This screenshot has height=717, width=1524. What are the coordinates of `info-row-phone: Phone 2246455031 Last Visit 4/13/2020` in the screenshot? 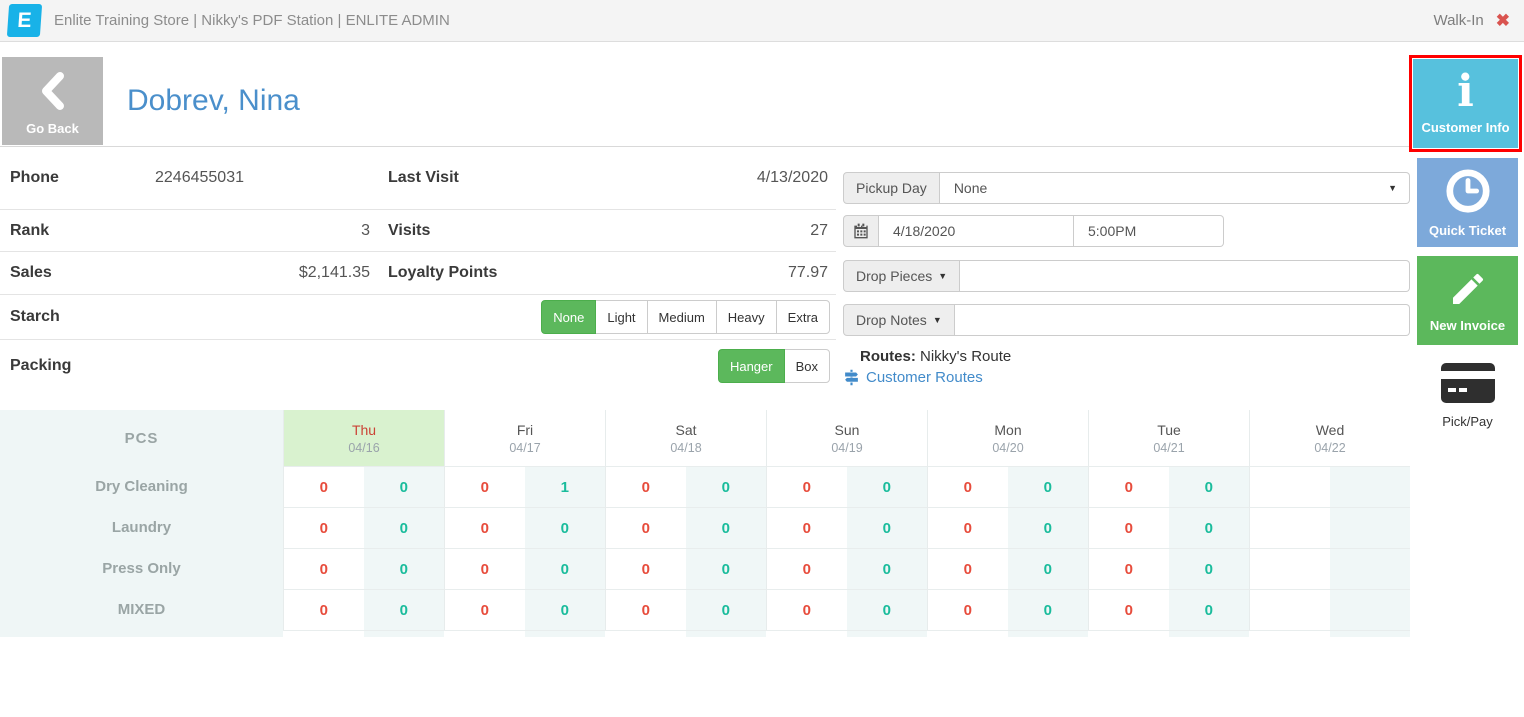 It's located at (418, 178).